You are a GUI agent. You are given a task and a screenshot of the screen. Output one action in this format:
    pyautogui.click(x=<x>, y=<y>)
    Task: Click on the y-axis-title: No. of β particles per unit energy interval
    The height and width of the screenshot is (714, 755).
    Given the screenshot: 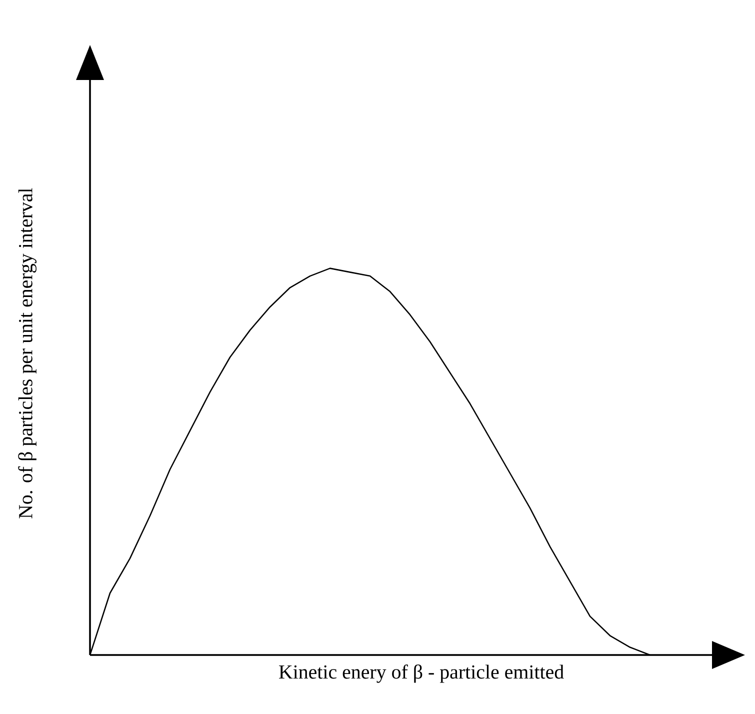 What is the action you would take?
    pyautogui.click(x=27, y=353)
    